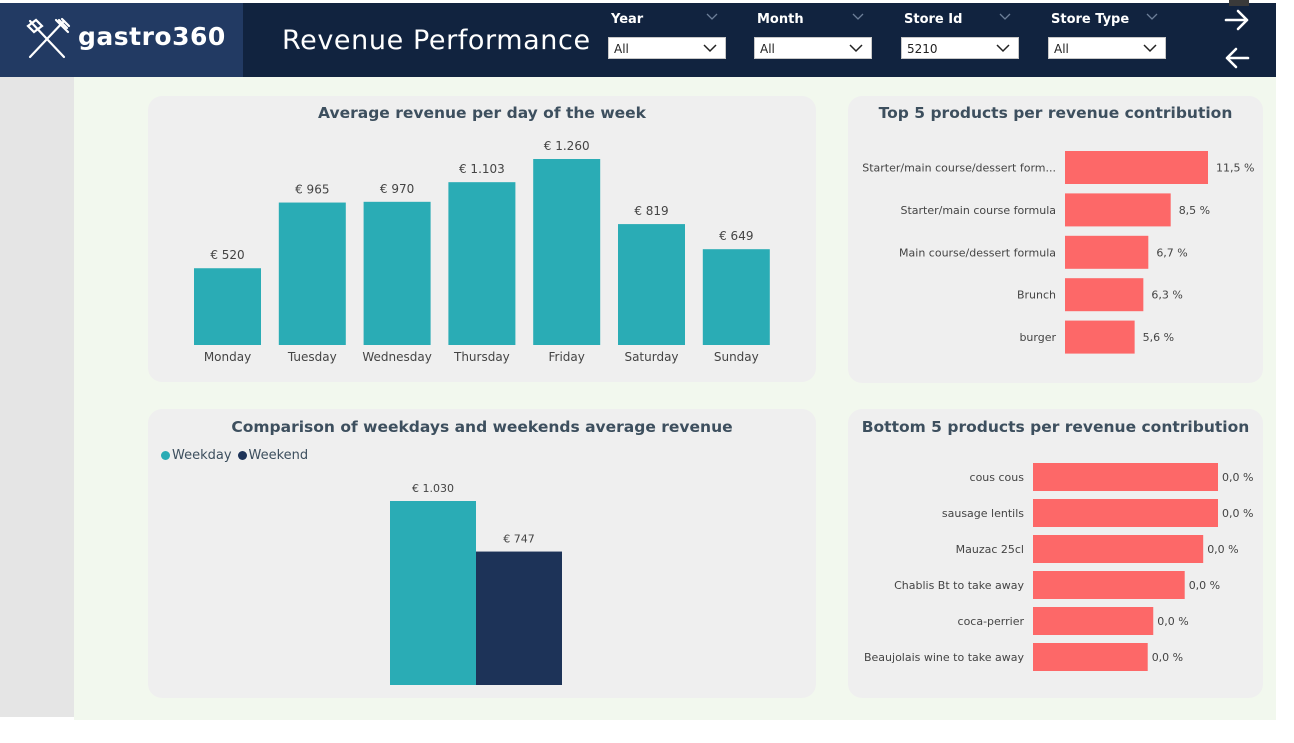  Describe the element at coordinates (1107, 48) in the screenshot. I see `filter-store-type-dropdown: All` at that location.